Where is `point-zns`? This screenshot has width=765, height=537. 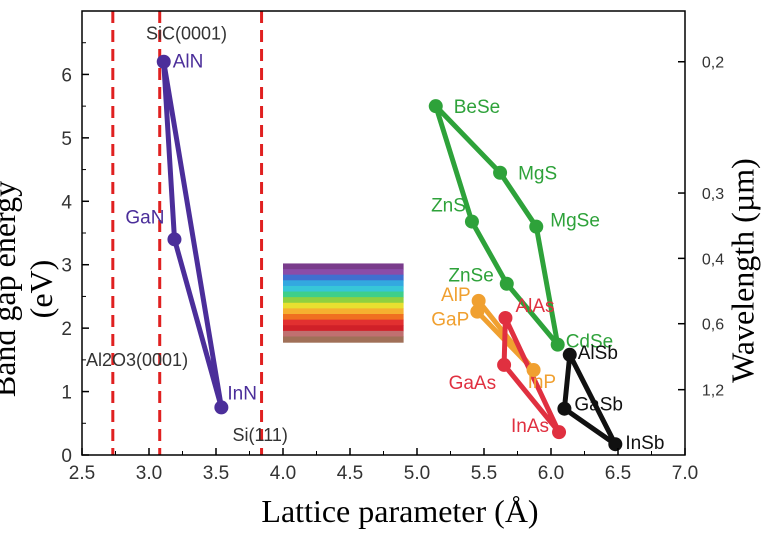 point-zns is located at coordinates (472, 222).